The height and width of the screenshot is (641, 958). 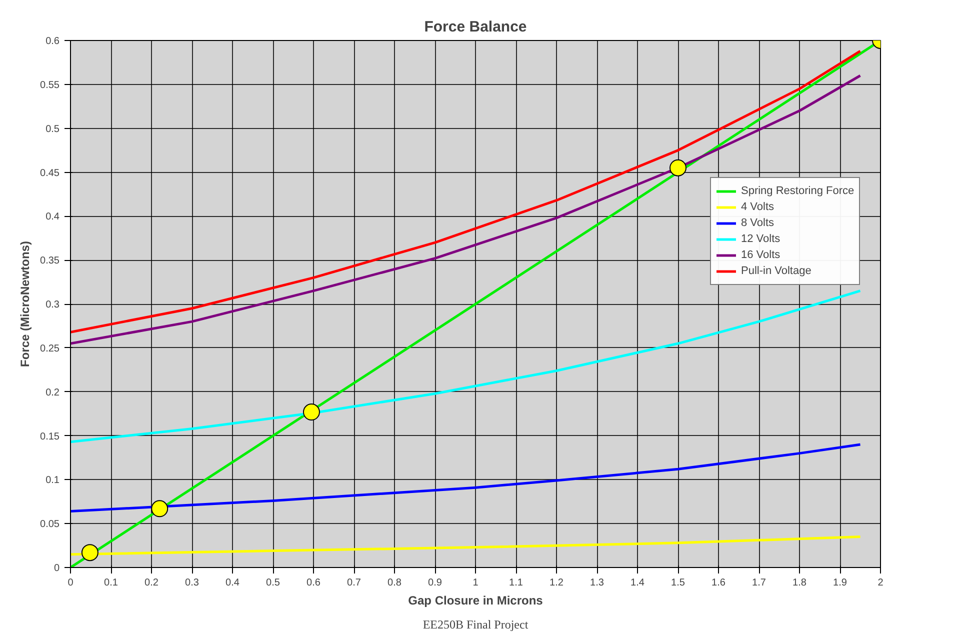 I want to click on y-tick-label: 0.5, so click(x=53, y=129).